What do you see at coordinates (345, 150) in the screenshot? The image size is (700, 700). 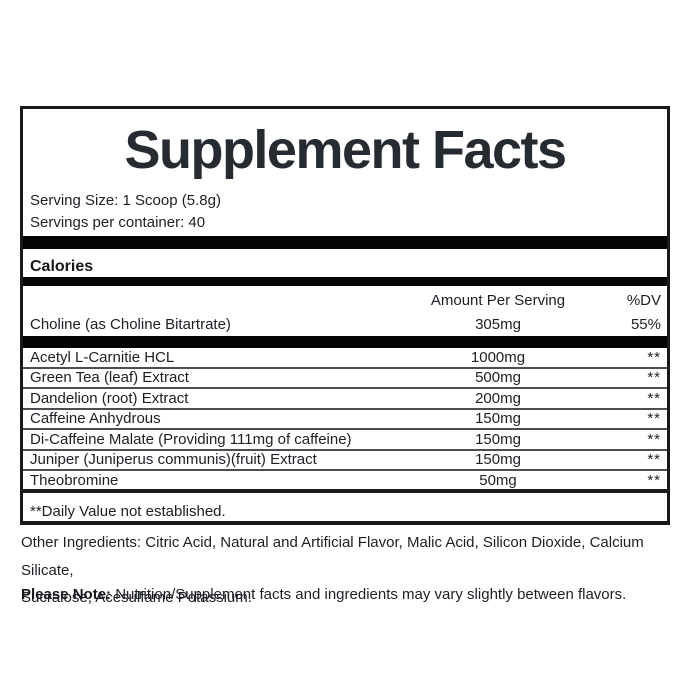 I see `supplement-facts-title: Supplement Facts` at bounding box center [345, 150].